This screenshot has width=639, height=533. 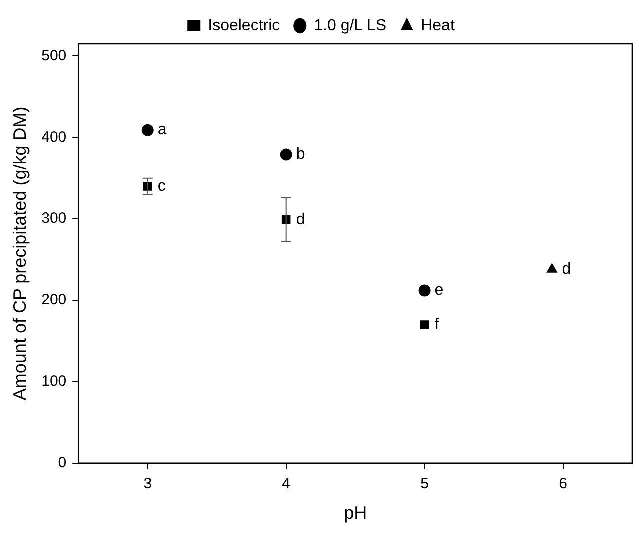 What do you see at coordinates (301, 155) in the screenshot?
I see `annotation: b` at bounding box center [301, 155].